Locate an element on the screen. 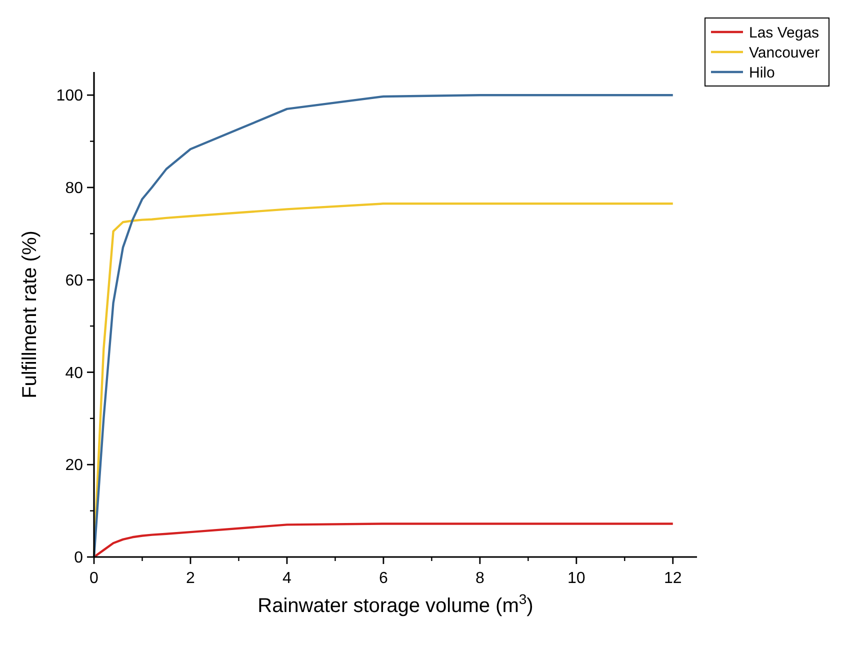 The height and width of the screenshot is (650, 845). y-tick-label: 100 is located at coordinates (70, 96).